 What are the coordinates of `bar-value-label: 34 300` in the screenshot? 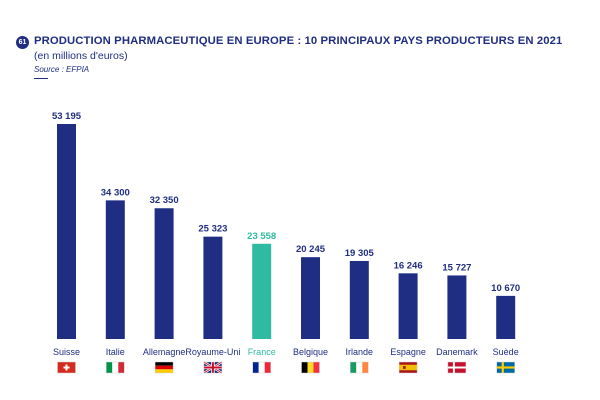 It's located at (115, 192).